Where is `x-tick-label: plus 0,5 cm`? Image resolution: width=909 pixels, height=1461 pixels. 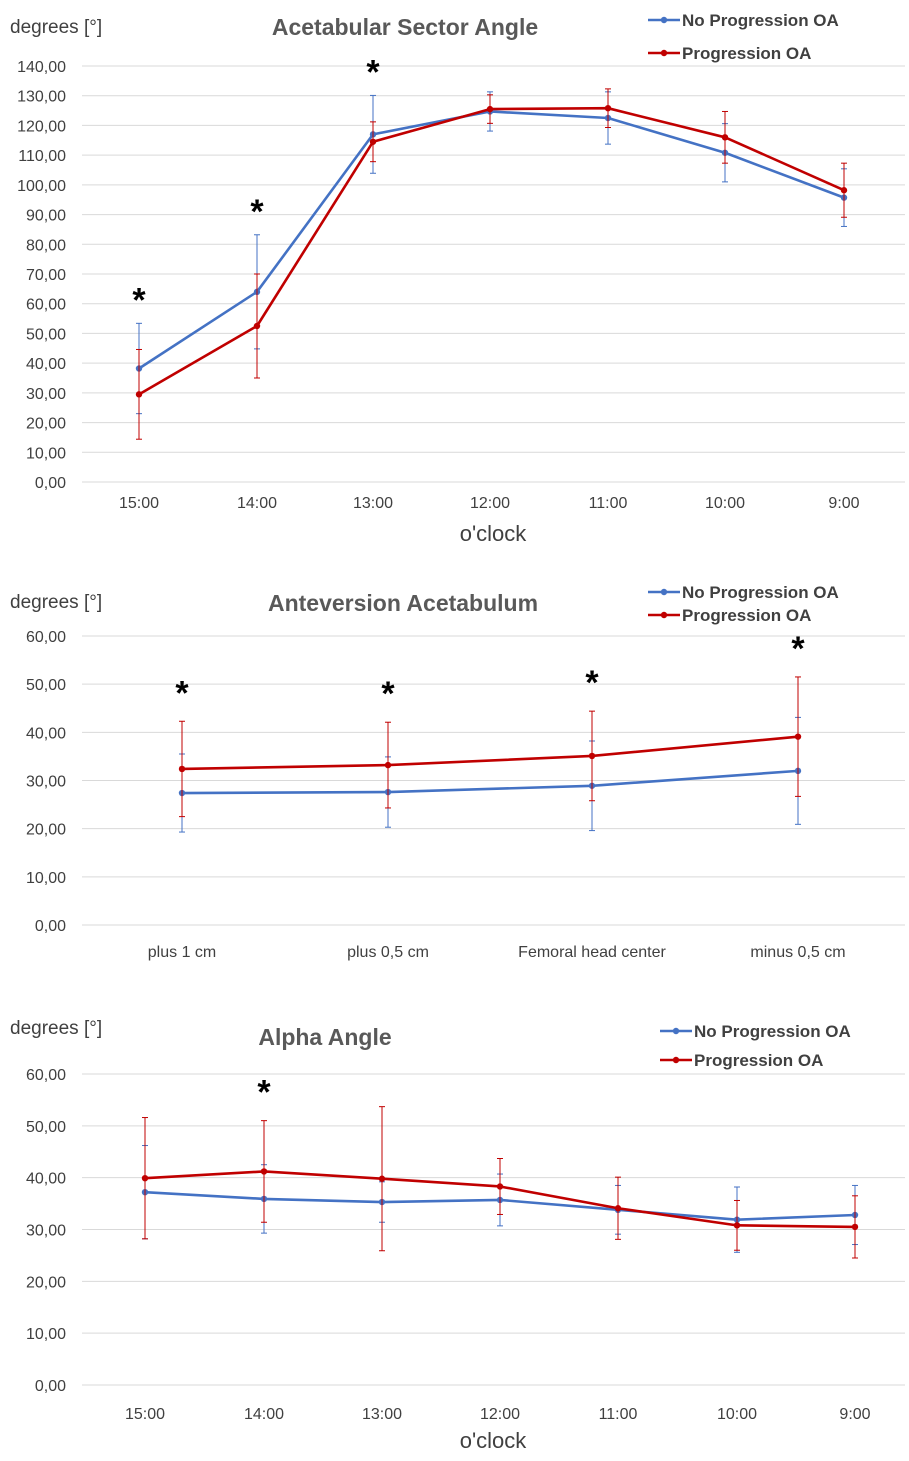 x-tick-label: plus 0,5 cm is located at coordinates (388, 952).